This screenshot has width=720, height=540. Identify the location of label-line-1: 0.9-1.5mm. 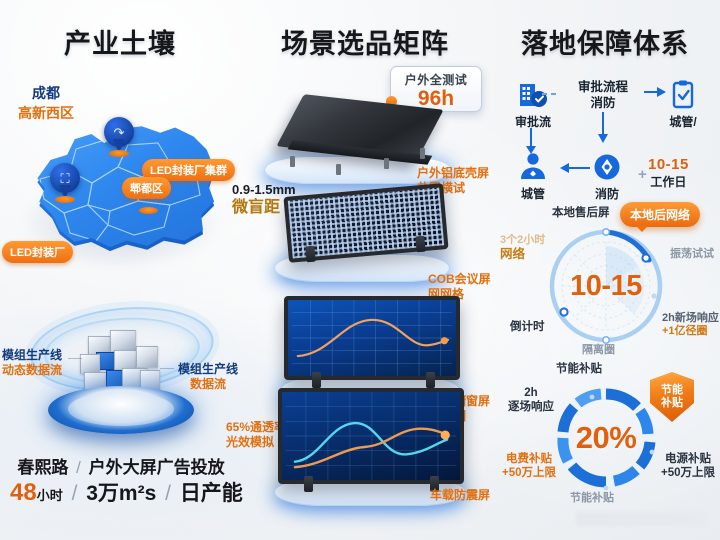
(264, 189).